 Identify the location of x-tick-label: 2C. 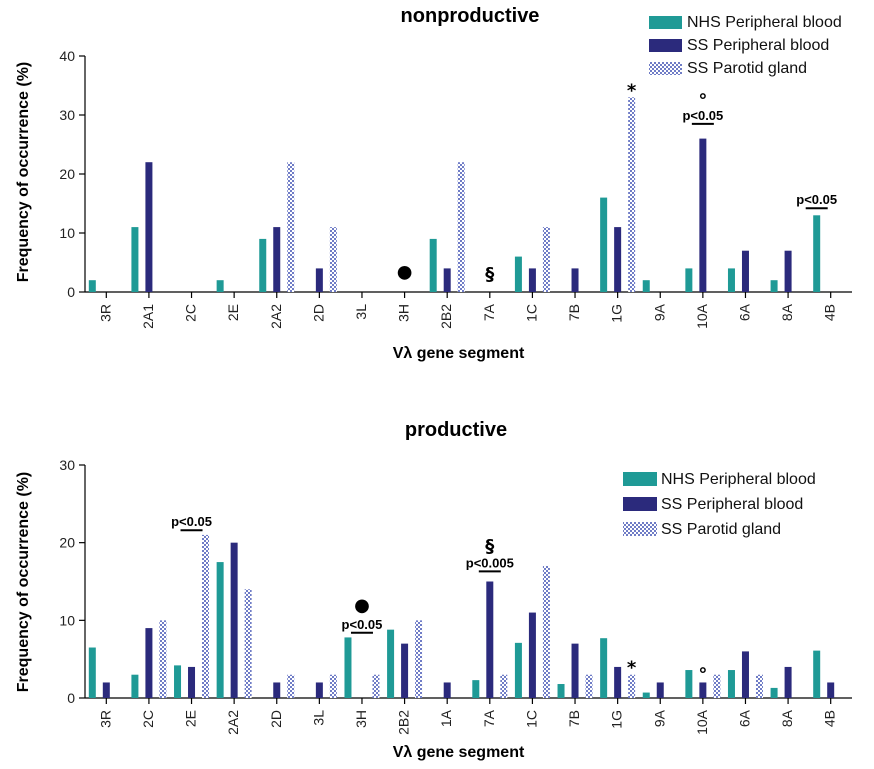
(148, 719).